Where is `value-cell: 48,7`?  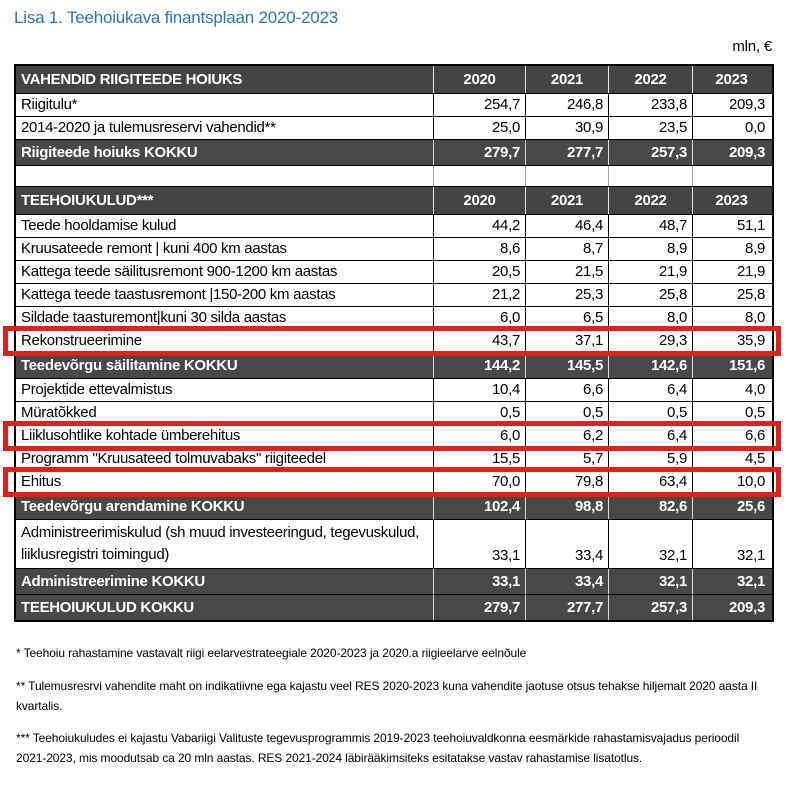
value-cell: 48,7 is located at coordinates (650, 226).